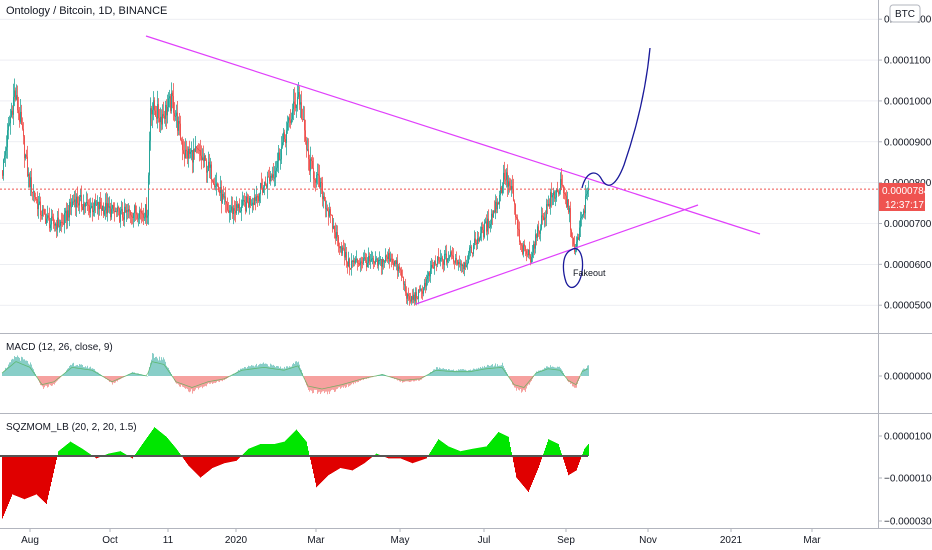 Image resolution: width=932 pixels, height=550 pixels. Describe the element at coordinates (905, 13) in the screenshot. I see `currency-button: BTC` at that location.